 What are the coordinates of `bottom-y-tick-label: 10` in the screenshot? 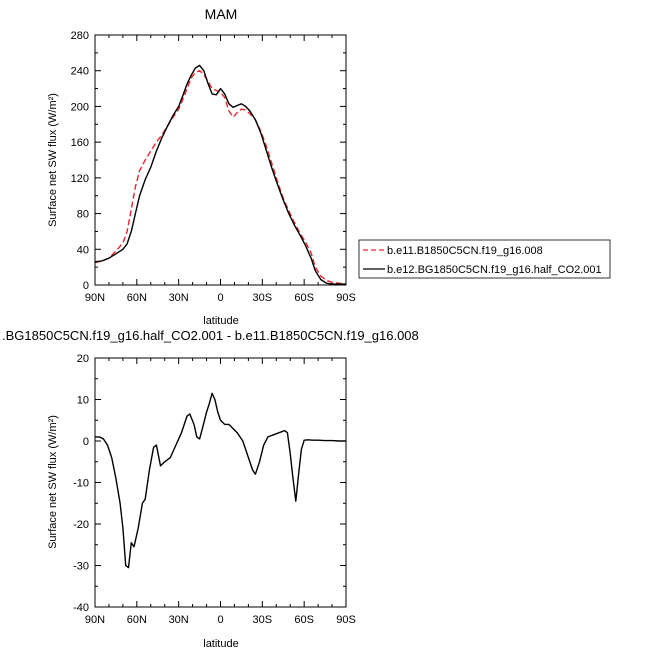 It's located at (83, 401).